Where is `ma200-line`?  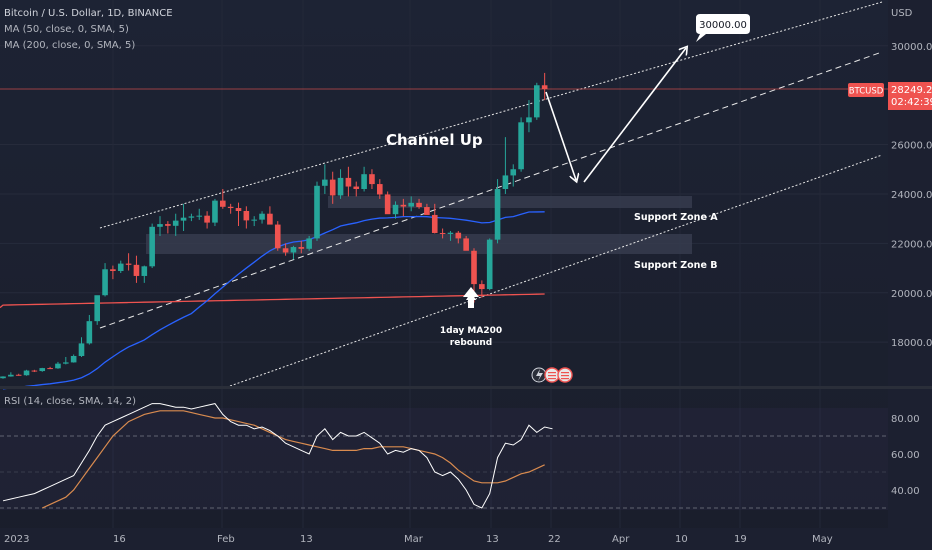
ma200-line is located at coordinates (272, 301).